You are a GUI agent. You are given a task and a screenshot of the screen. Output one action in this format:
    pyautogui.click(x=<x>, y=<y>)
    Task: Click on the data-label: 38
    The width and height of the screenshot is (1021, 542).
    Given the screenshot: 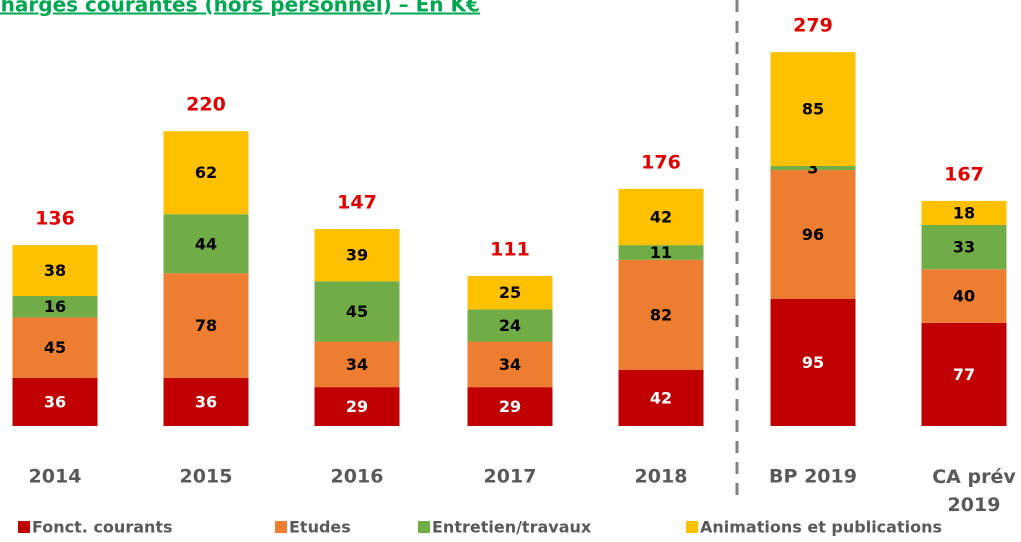 What is the action you would take?
    pyautogui.click(x=55, y=270)
    